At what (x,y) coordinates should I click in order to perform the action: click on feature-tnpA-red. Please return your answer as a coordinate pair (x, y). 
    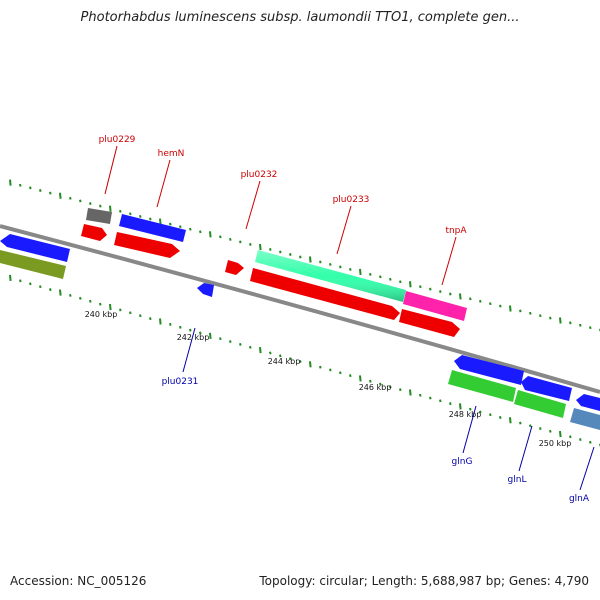
    Looking at the image, I should click on (429, 323).